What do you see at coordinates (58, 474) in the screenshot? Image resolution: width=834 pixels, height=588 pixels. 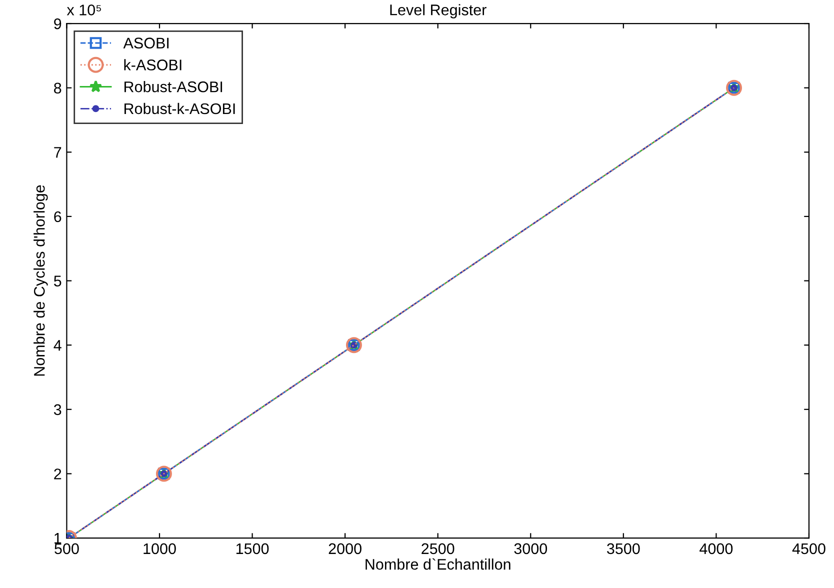 I see `y-tick-label: 2` at bounding box center [58, 474].